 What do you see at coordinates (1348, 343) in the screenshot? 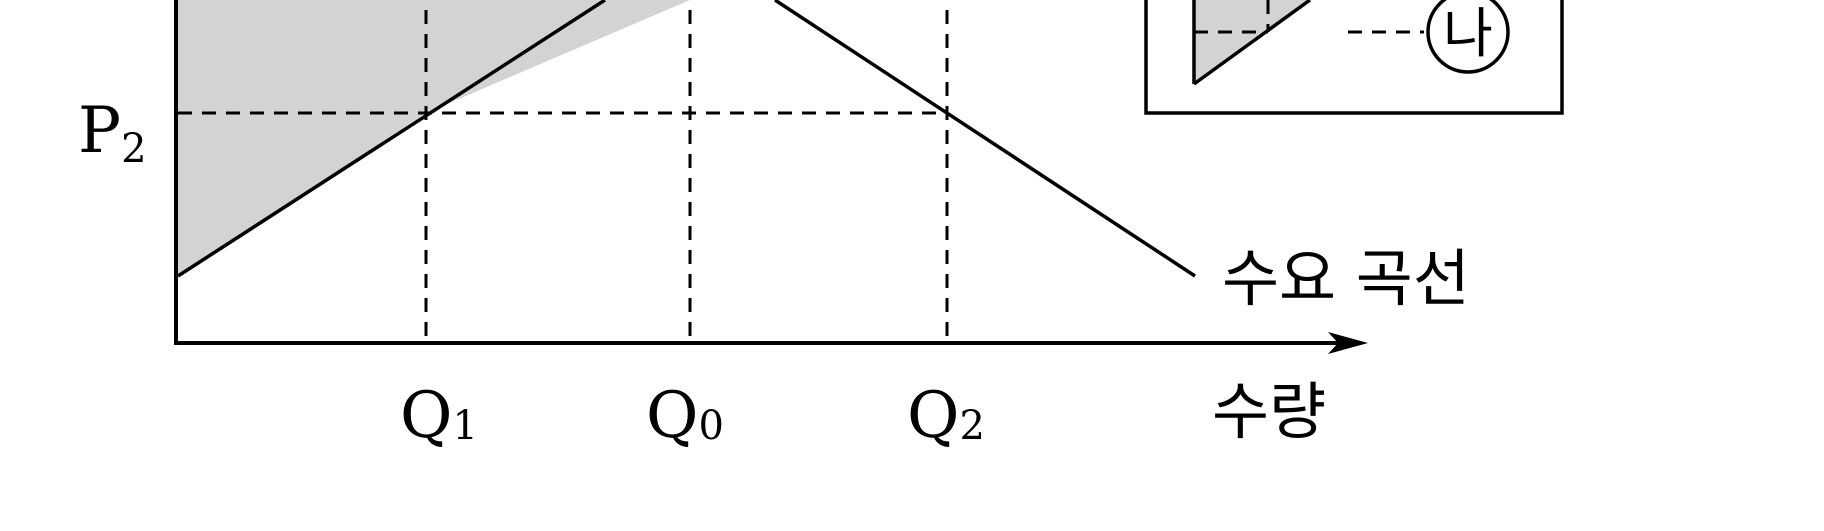
I see `x-axis-arrowhead` at bounding box center [1348, 343].